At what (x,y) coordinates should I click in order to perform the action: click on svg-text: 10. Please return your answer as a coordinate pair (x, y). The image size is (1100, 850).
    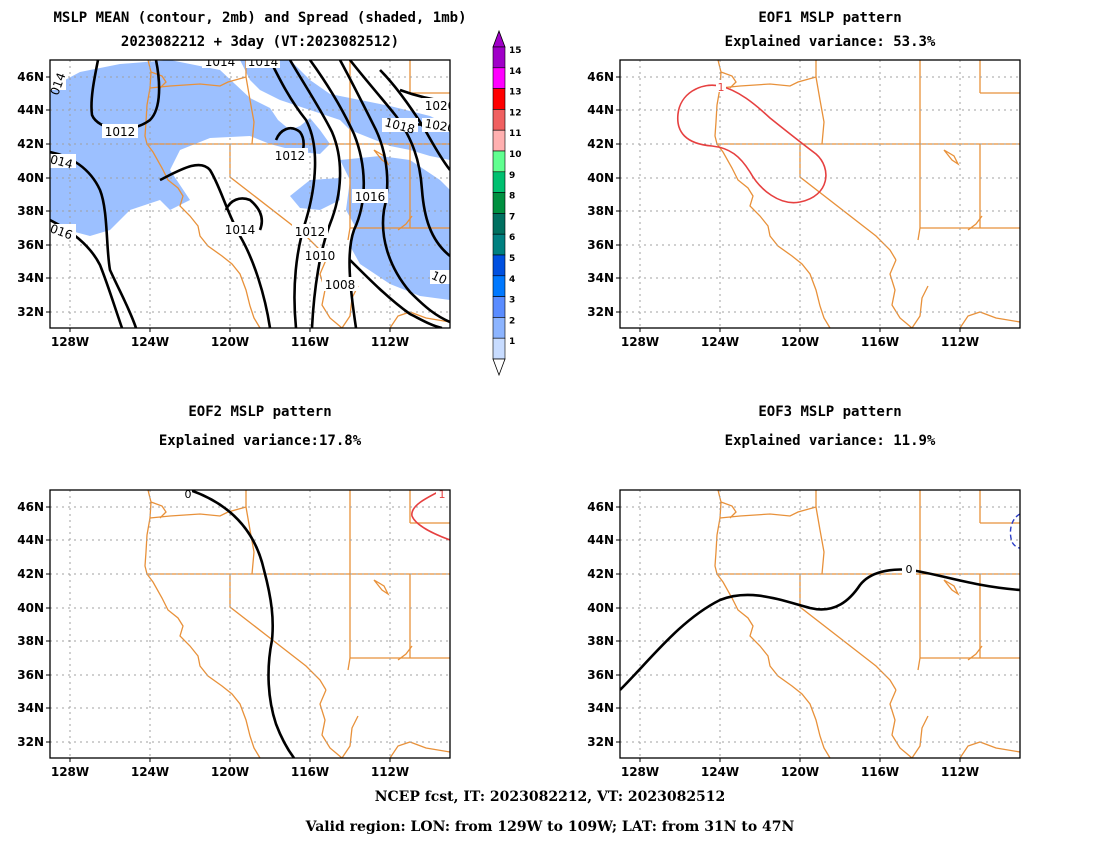
    Looking at the image, I should click on (439, 277).